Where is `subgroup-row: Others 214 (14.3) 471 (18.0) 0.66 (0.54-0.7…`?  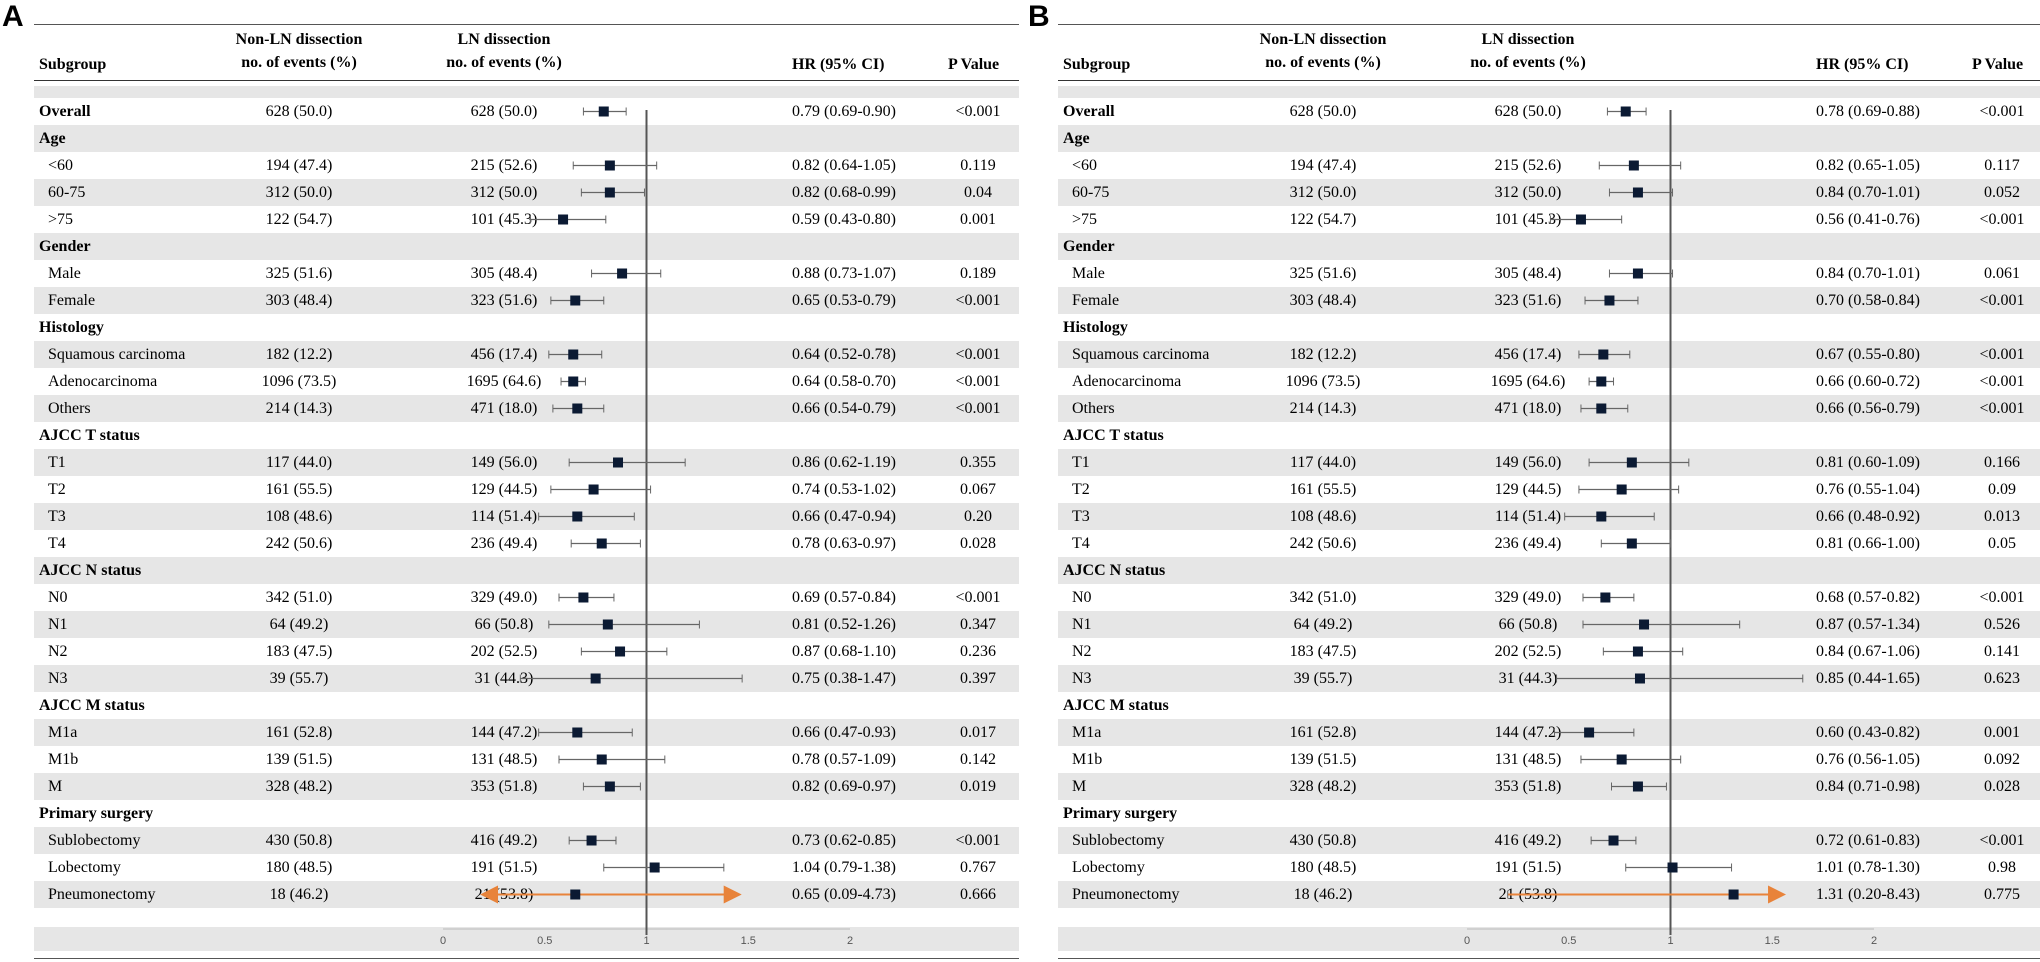 subgroup-row: Others 214 (14.3) 471 (18.0) 0.66 (0.54-0.7… is located at coordinates (526, 408).